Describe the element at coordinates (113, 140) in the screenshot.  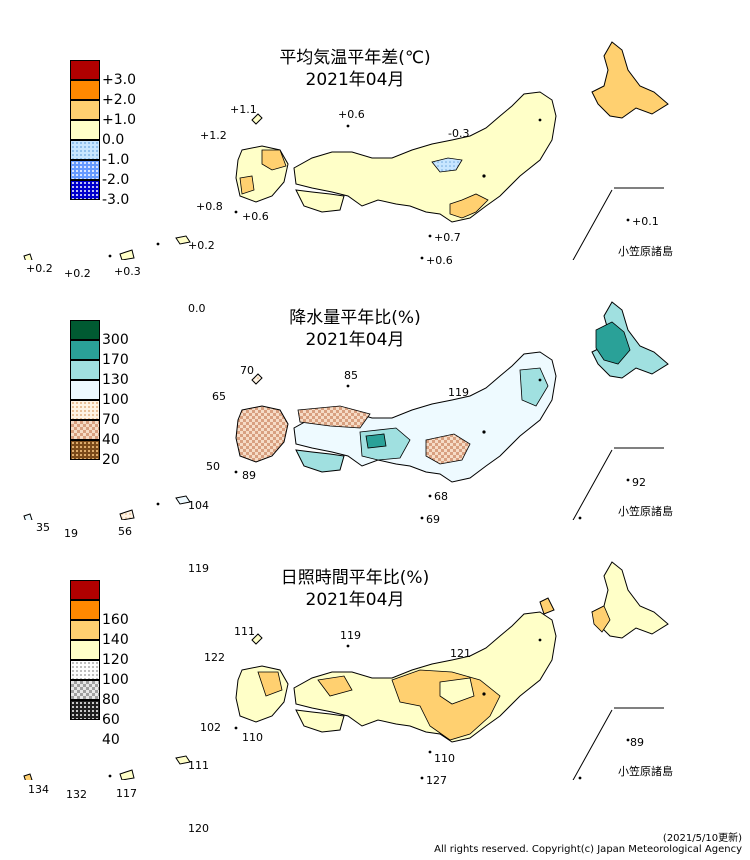
I see `legend-tick: 0.0` at that location.